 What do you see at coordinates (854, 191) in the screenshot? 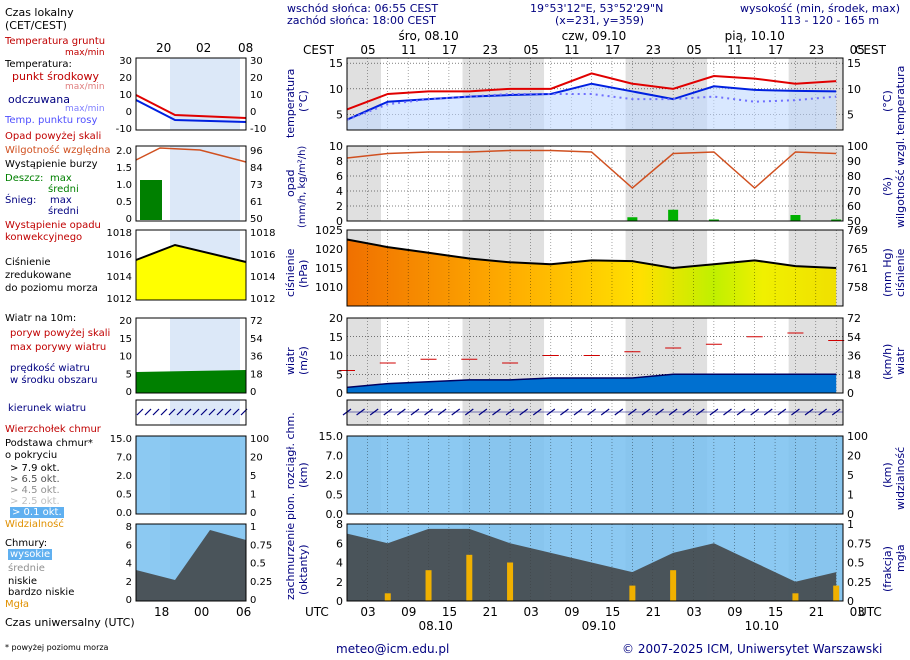
I see `humidity-tick: 70` at bounding box center [854, 191].